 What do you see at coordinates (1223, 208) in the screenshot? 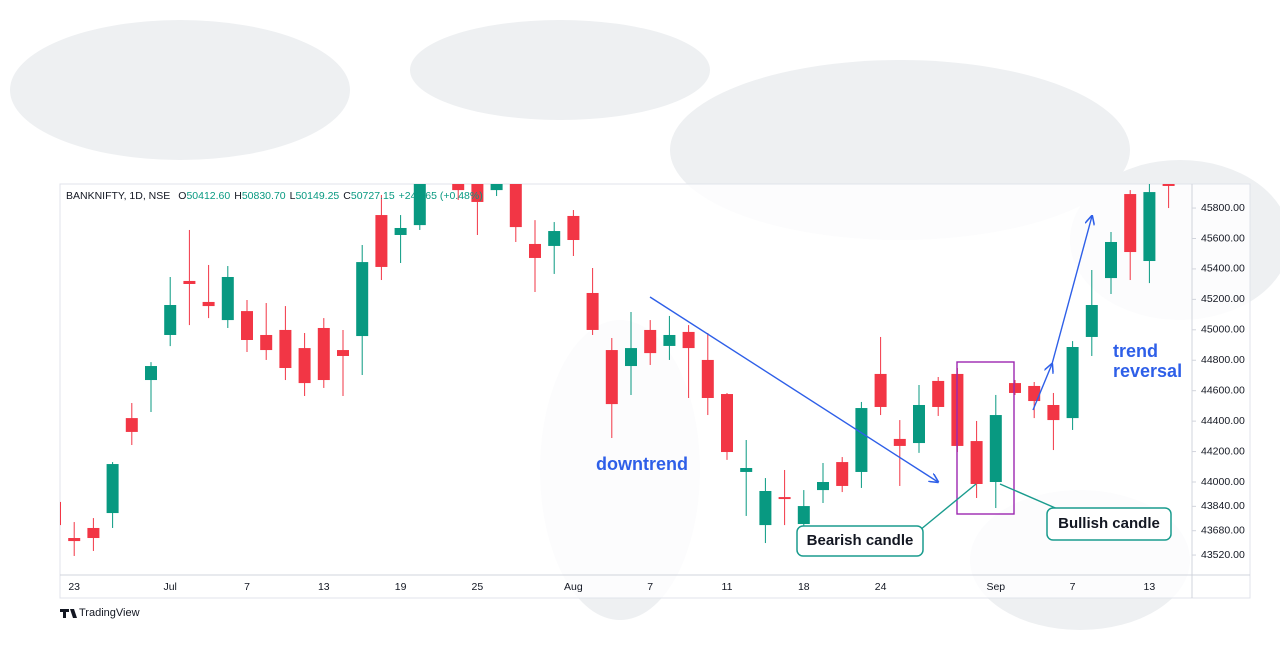
I see `y-tick-label: 45800.00` at bounding box center [1223, 208].